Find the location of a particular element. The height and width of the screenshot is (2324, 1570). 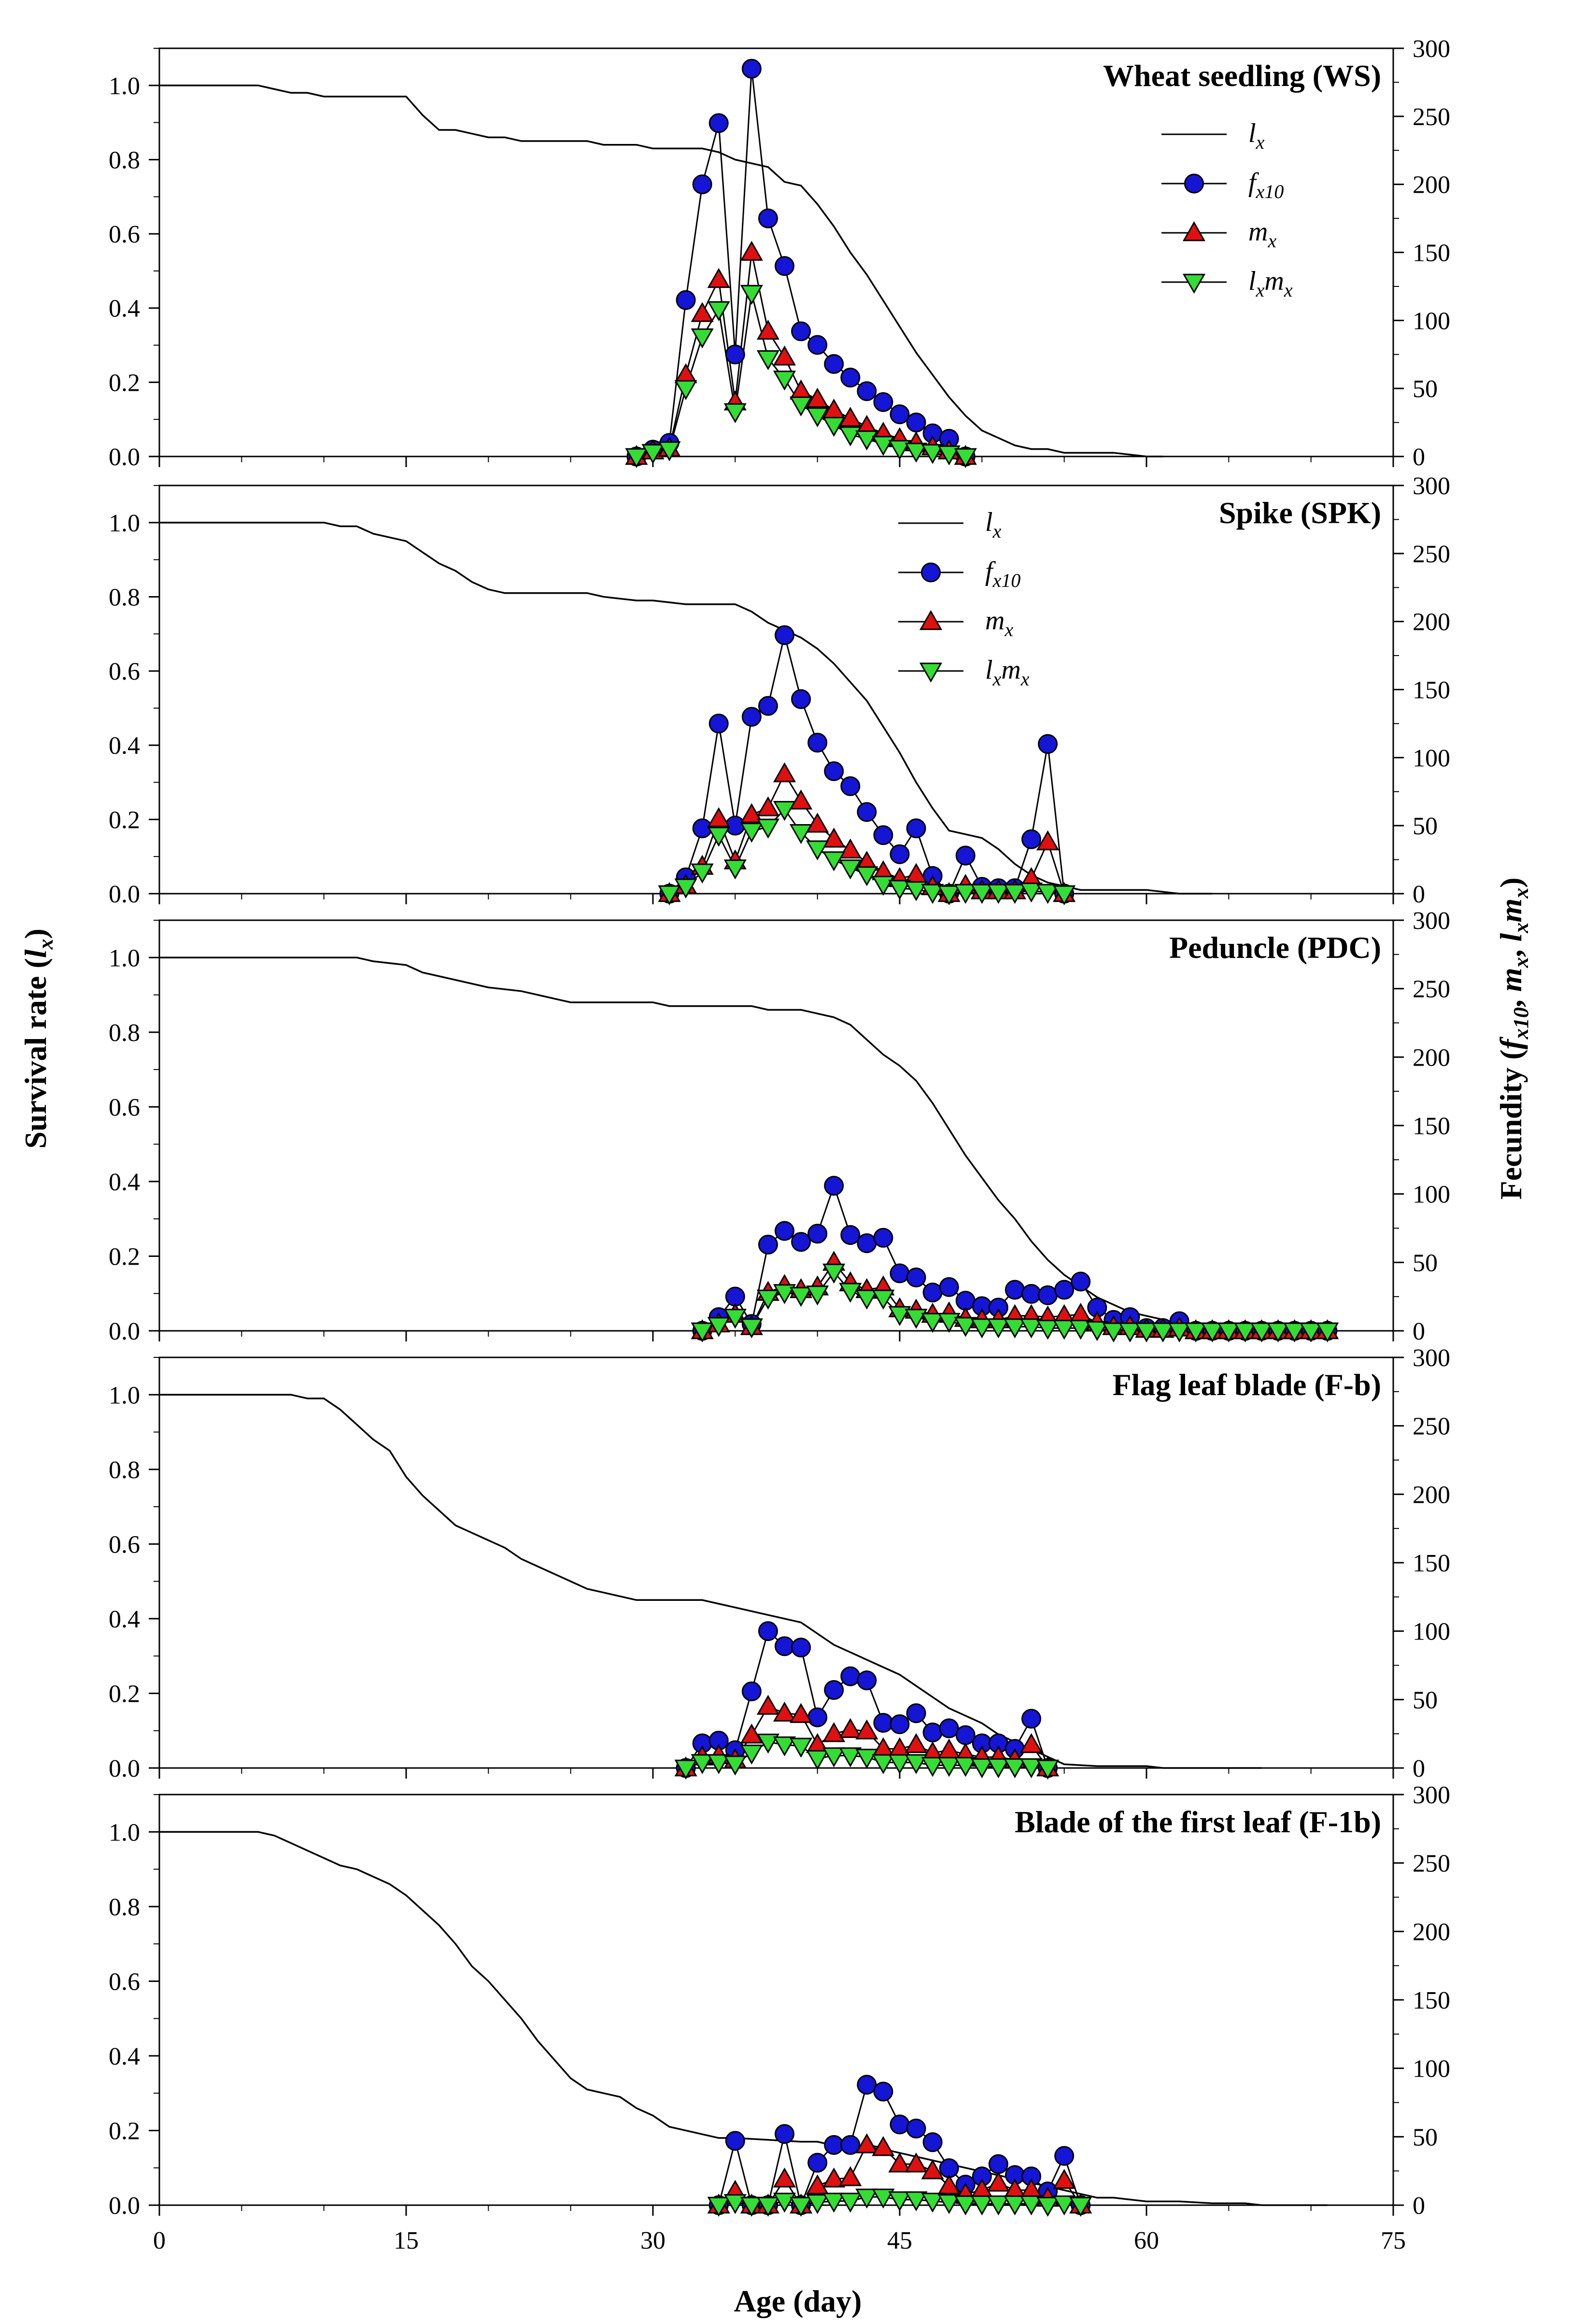

left-tick-label: 0.0 is located at coordinates (124, 894).